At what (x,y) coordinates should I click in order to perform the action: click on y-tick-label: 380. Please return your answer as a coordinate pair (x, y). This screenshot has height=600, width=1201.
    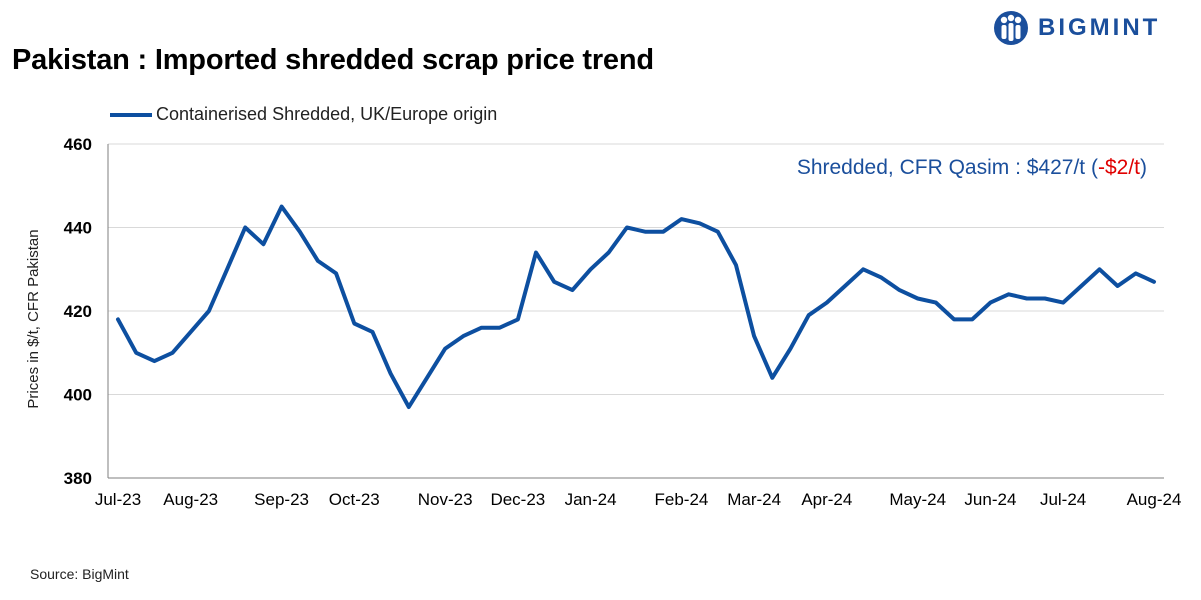
    Looking at the image, I should click on (78, 478).